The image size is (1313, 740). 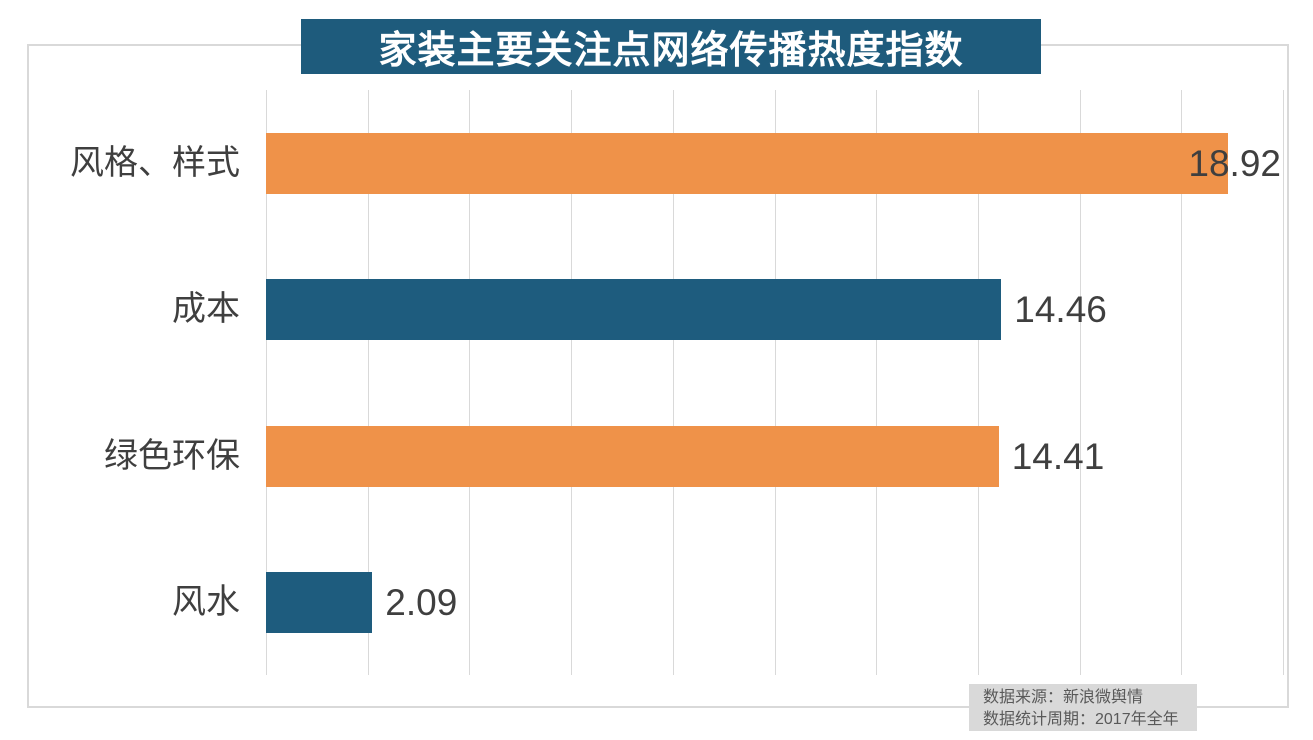 What do you see at coordinates (172, 455) in the screenshot?
I see `category-label-2: 绿色环保` at bounding box center [172, 455].